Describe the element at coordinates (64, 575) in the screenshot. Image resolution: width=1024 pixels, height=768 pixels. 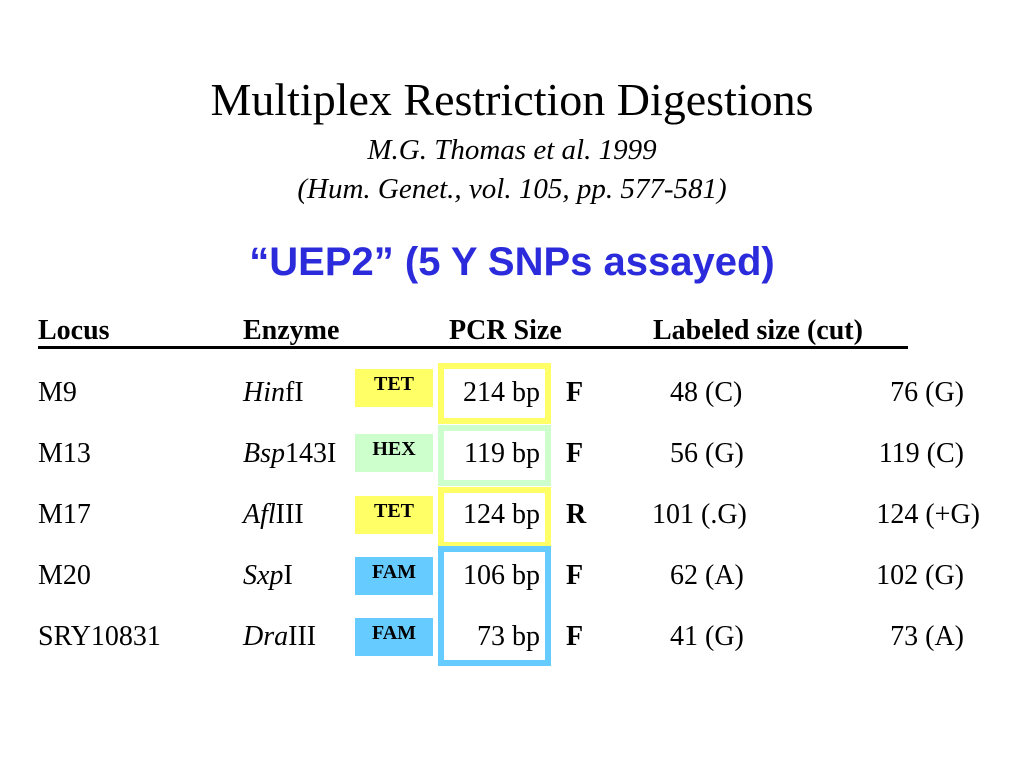
I see `locus-cell: M20` at that location.